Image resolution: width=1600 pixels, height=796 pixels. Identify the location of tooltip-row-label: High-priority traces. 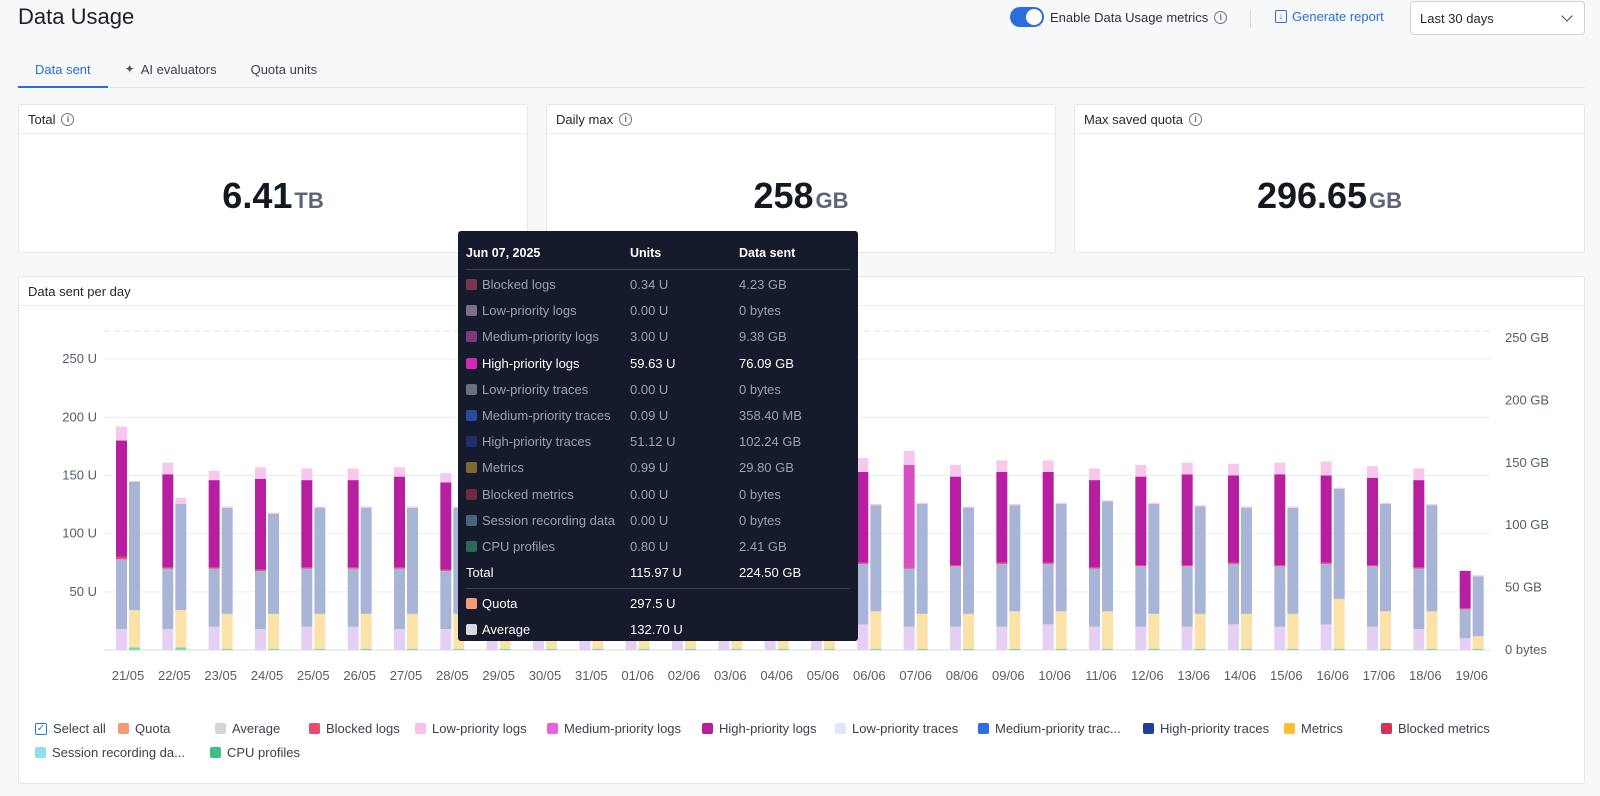
(537, 442).